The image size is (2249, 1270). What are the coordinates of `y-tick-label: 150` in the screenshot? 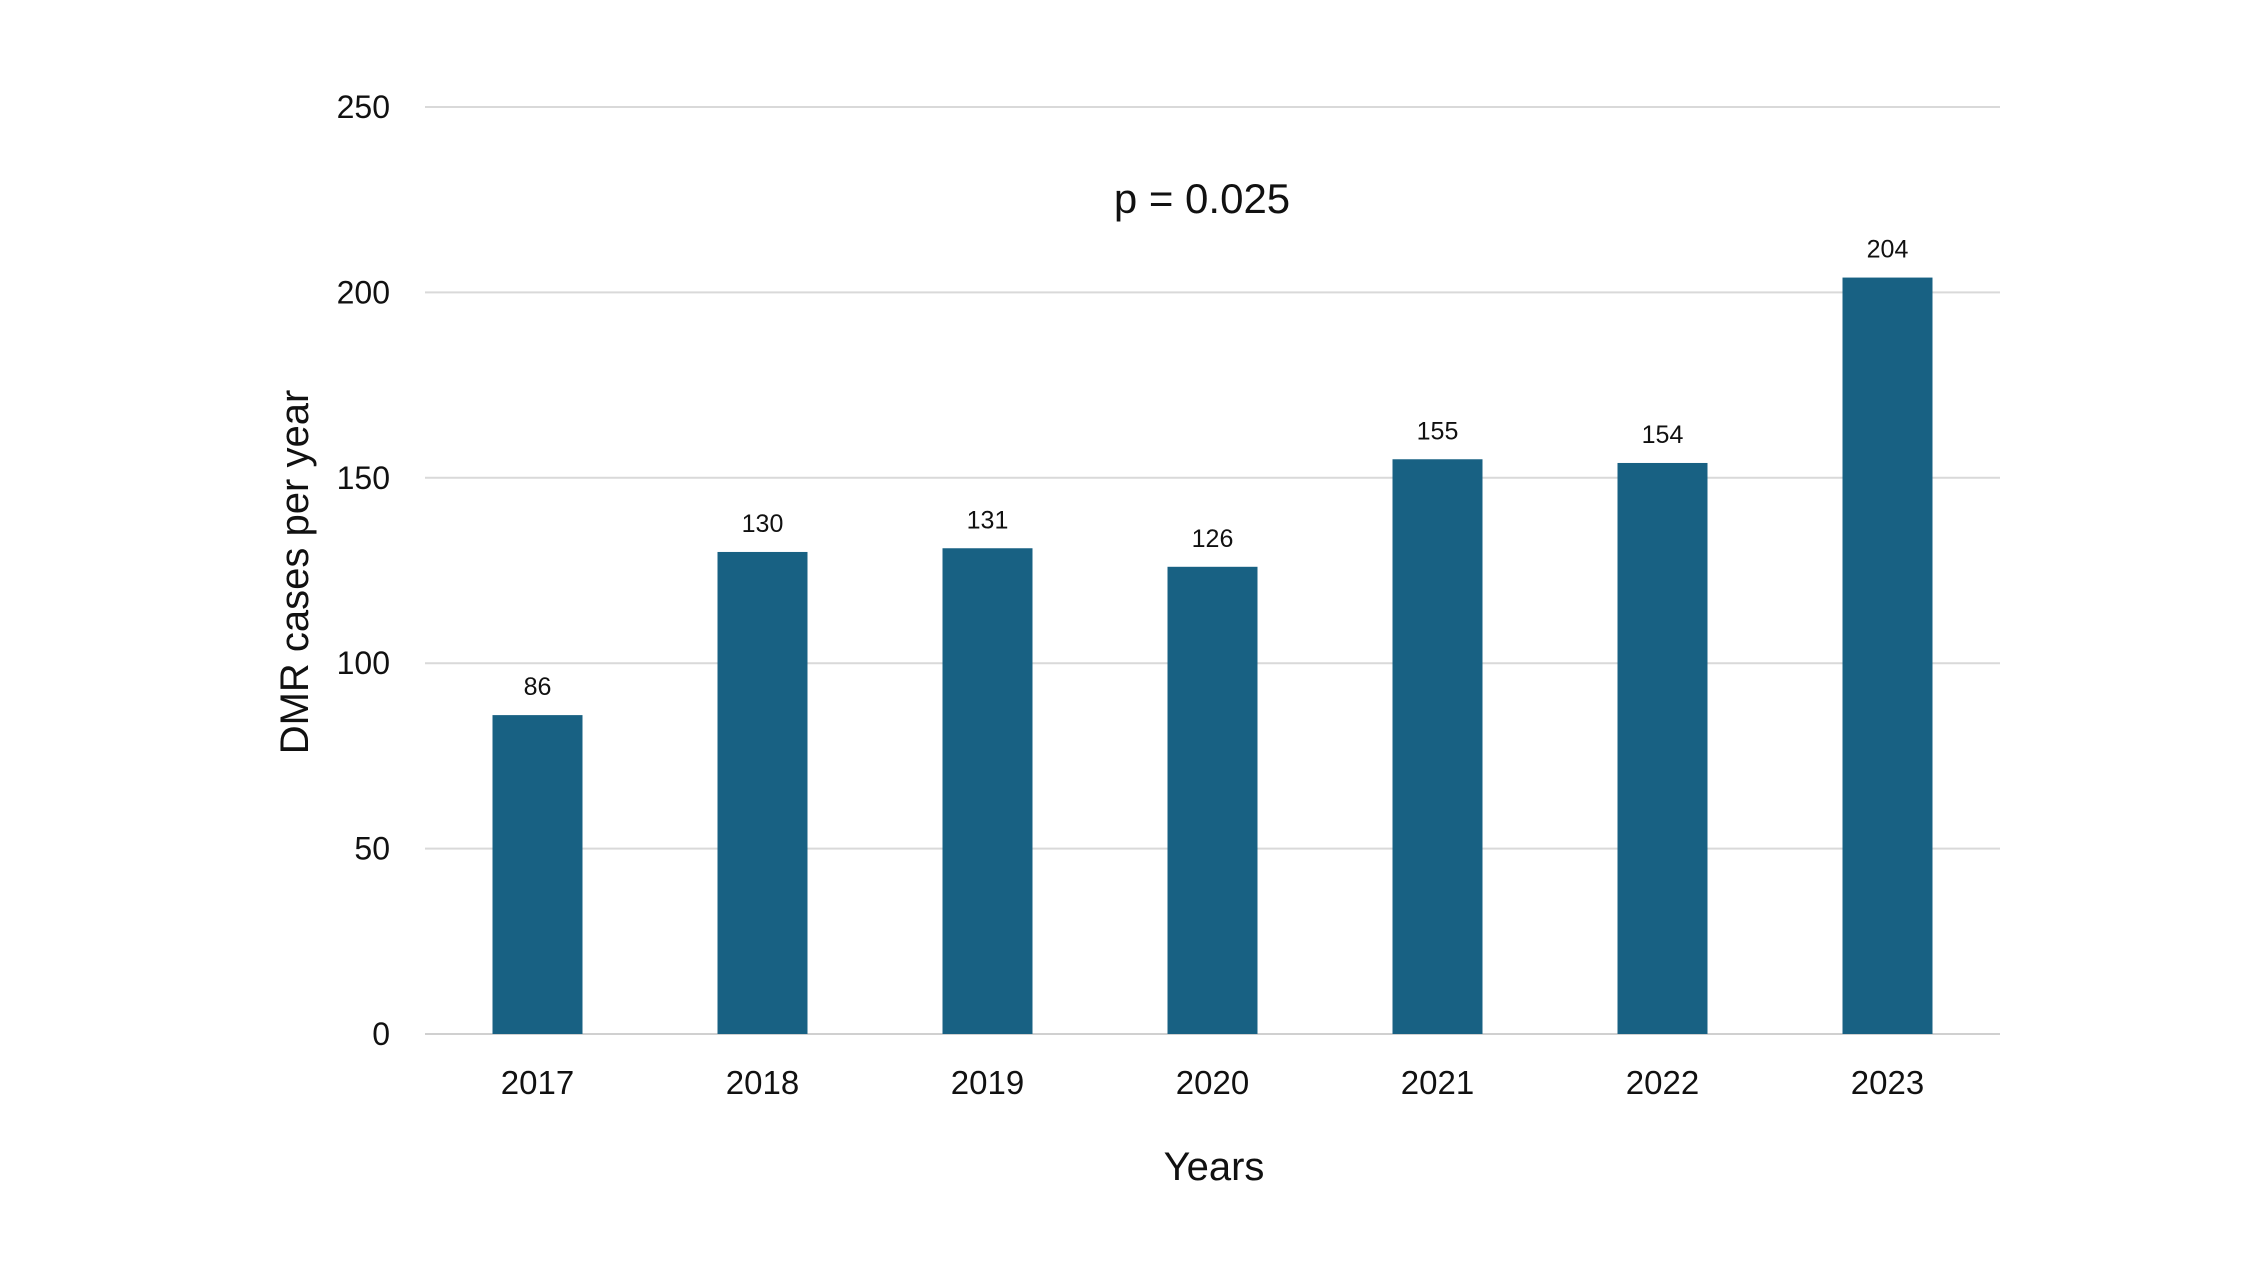 It's located at (363, 478).